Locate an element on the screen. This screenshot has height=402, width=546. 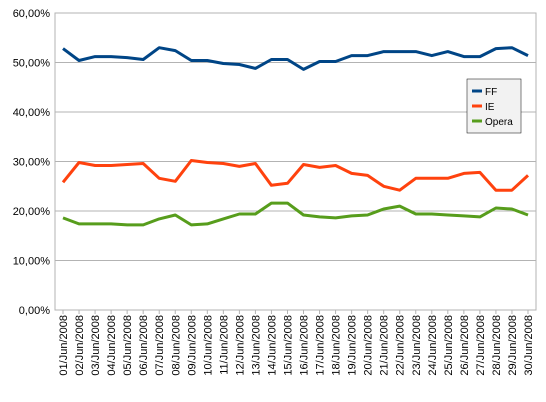
legend-label-ff: FF is located at coordinates (491, 92).